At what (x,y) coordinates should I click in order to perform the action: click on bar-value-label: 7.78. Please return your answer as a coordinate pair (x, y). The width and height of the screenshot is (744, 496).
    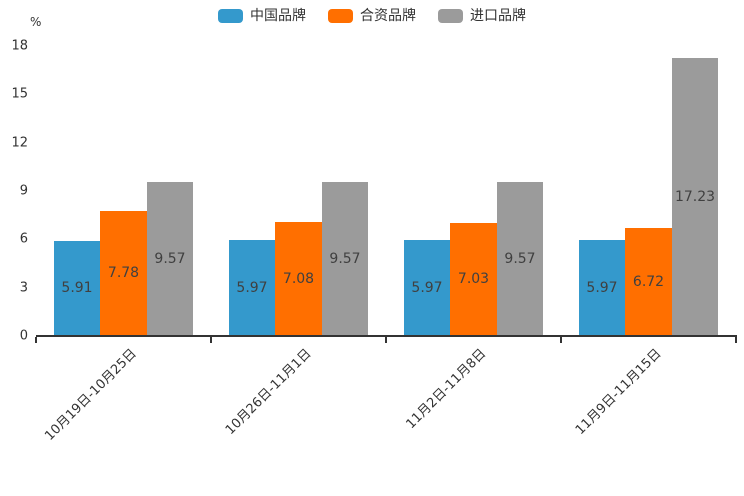
    Looking at the image, I should click on (123, 273).